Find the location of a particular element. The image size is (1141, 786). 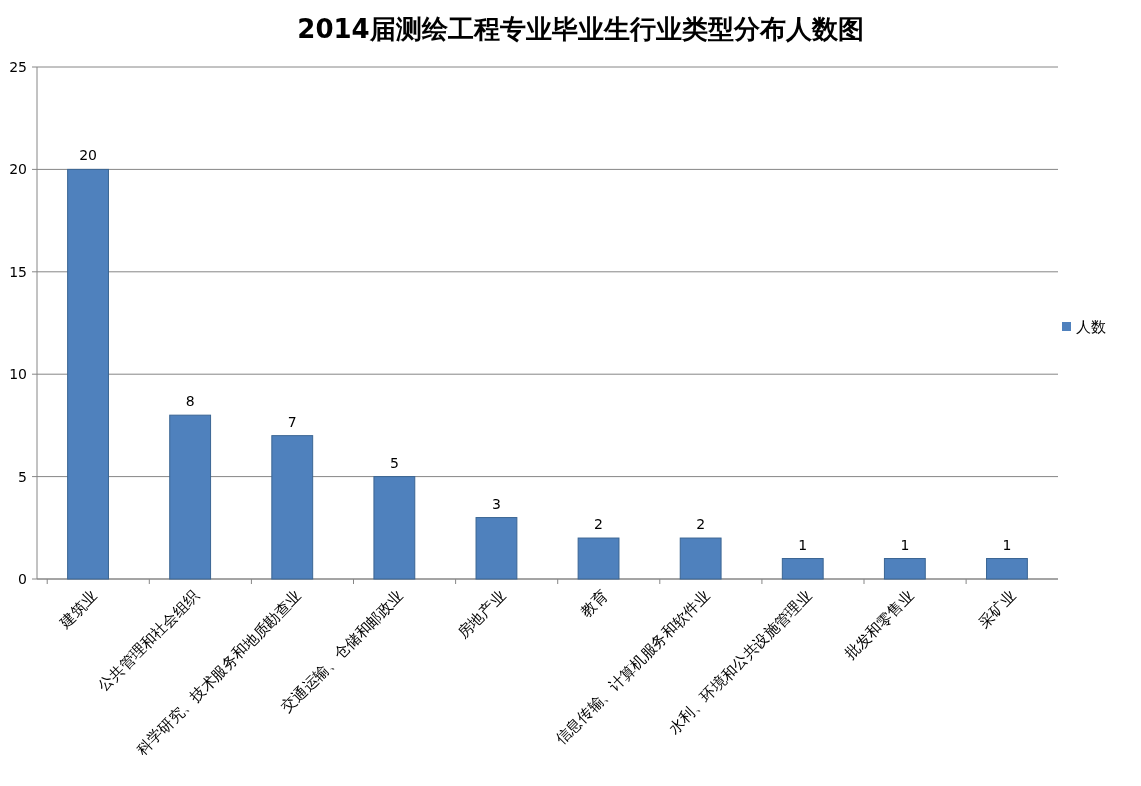

data-label: 5 is located at coordinates (394, 462).